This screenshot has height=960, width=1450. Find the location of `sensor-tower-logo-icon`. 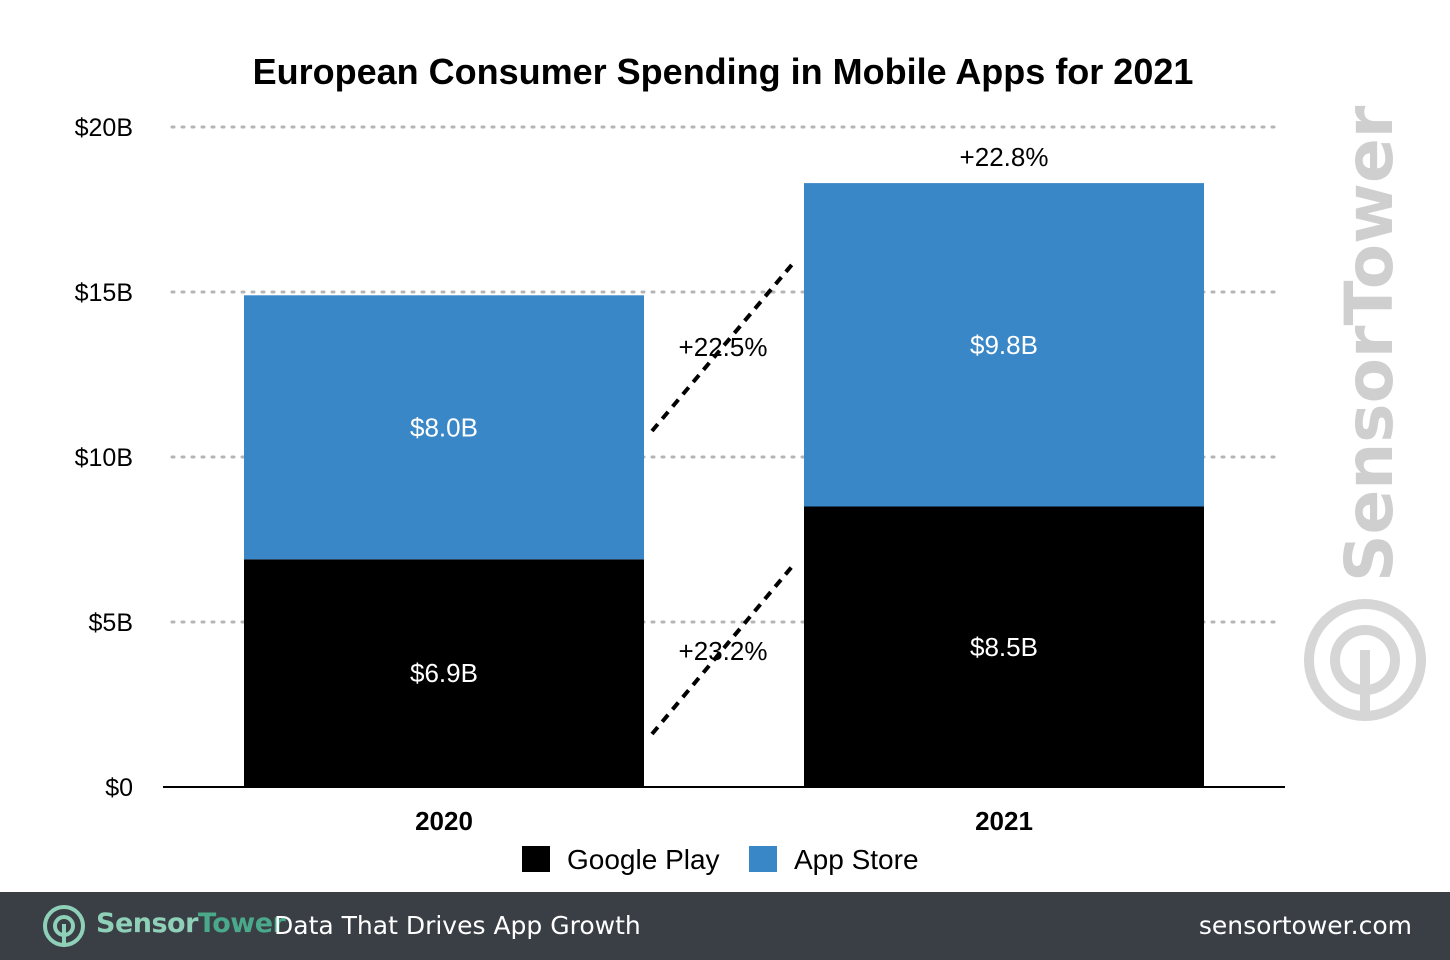

sensor-tower-logo-icon is located at coordinates (64, 926).